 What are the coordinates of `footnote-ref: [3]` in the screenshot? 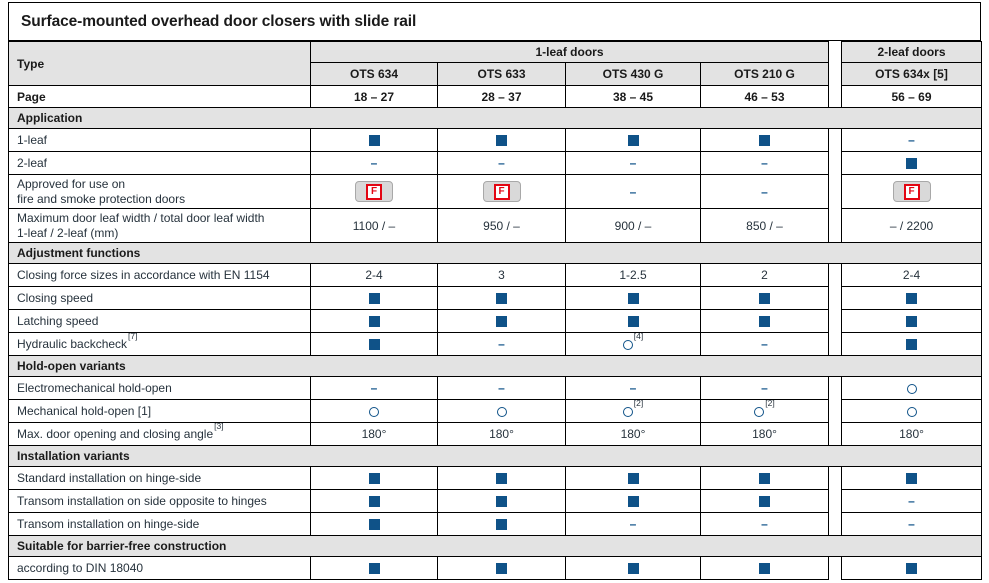 It's located at (219, 426).